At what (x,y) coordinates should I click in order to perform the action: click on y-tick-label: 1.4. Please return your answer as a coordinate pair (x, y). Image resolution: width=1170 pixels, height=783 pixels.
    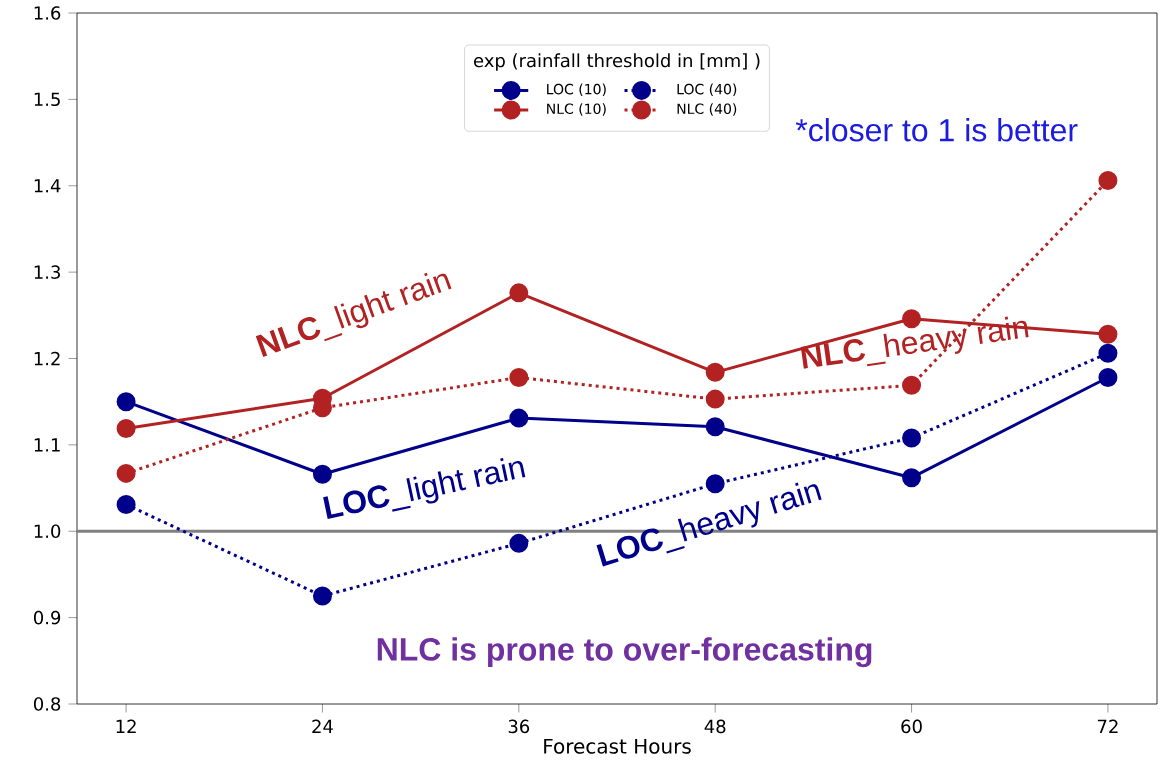
    Looking at the image, I should click on (47, 186).